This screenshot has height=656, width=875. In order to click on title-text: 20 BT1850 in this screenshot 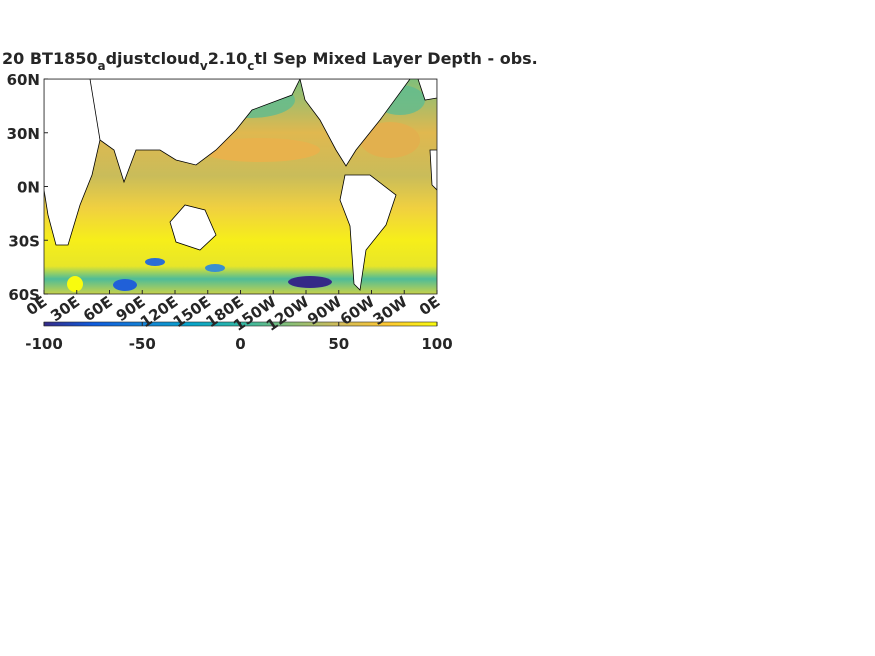, I will do `click(49, 58)`.